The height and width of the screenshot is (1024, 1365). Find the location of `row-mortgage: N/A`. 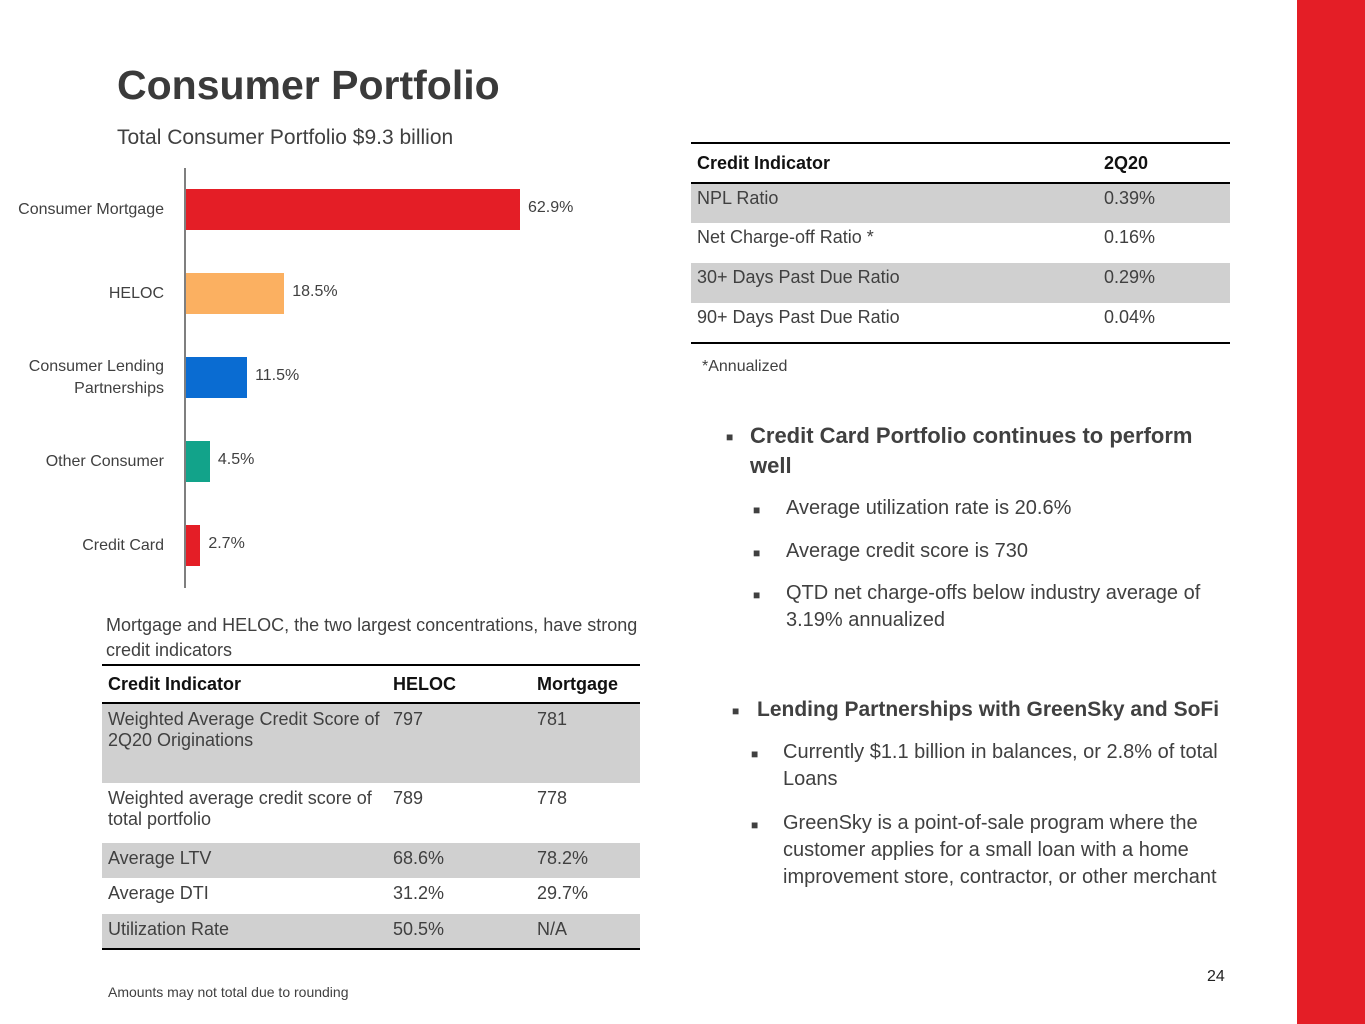

row-mortgage: N/A is located at coordinates (585, 932).